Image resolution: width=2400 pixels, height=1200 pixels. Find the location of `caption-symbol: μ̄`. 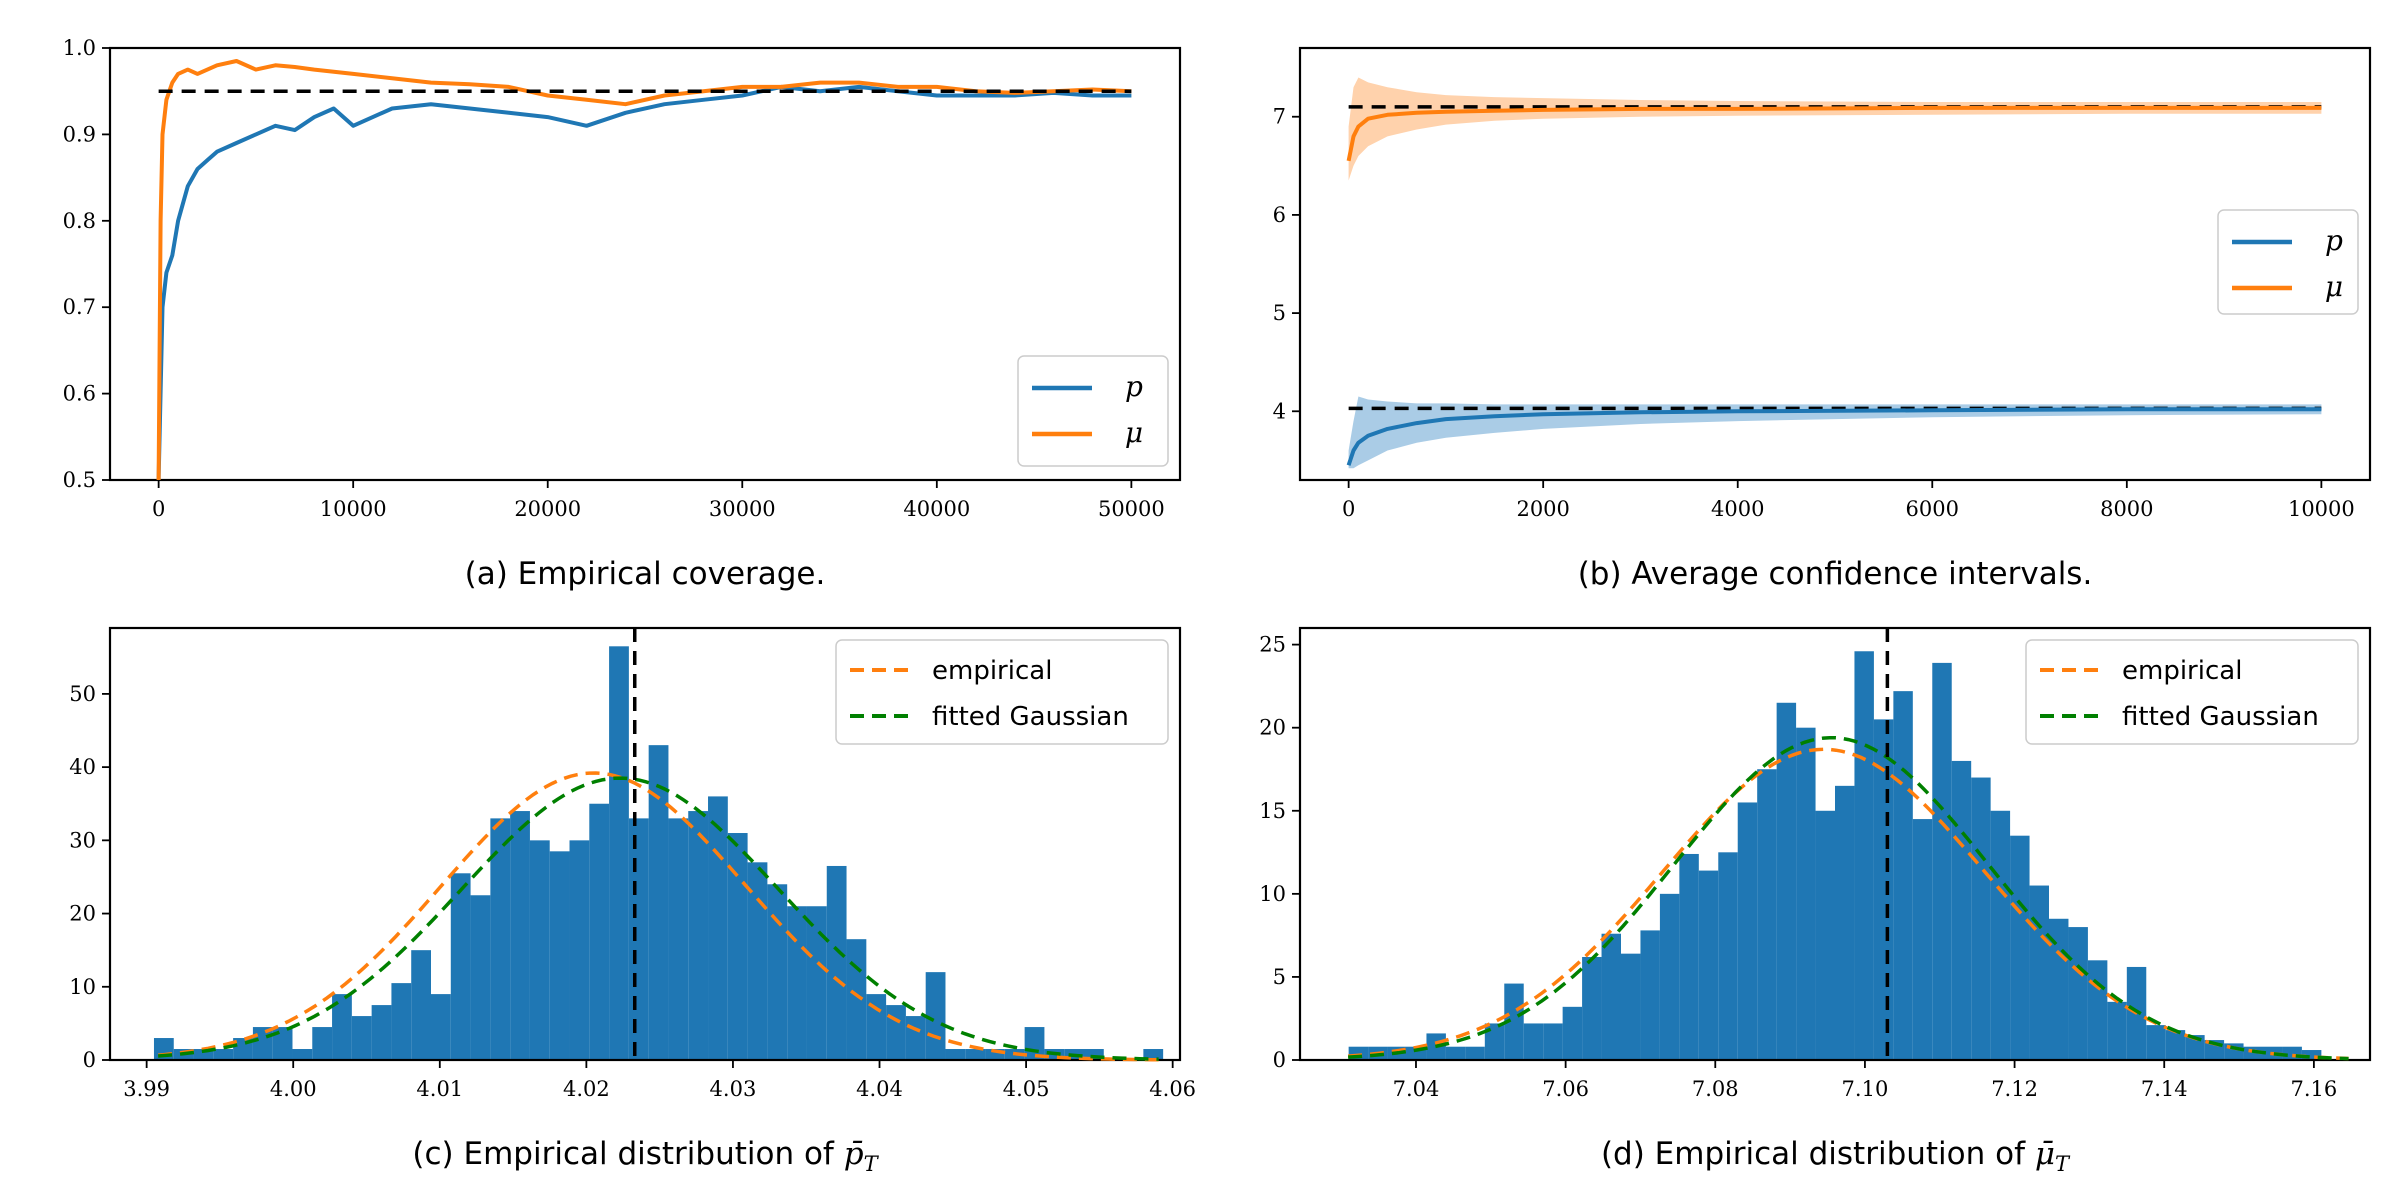

caption-symbol: μ̄ is located at coordinates (2045, 1154).